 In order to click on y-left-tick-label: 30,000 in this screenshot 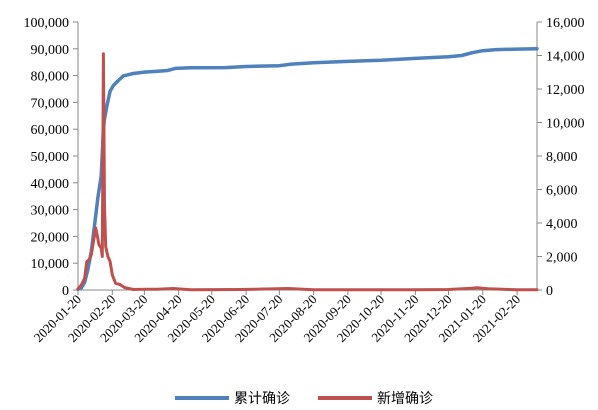, I will do `click(50, 211)`.